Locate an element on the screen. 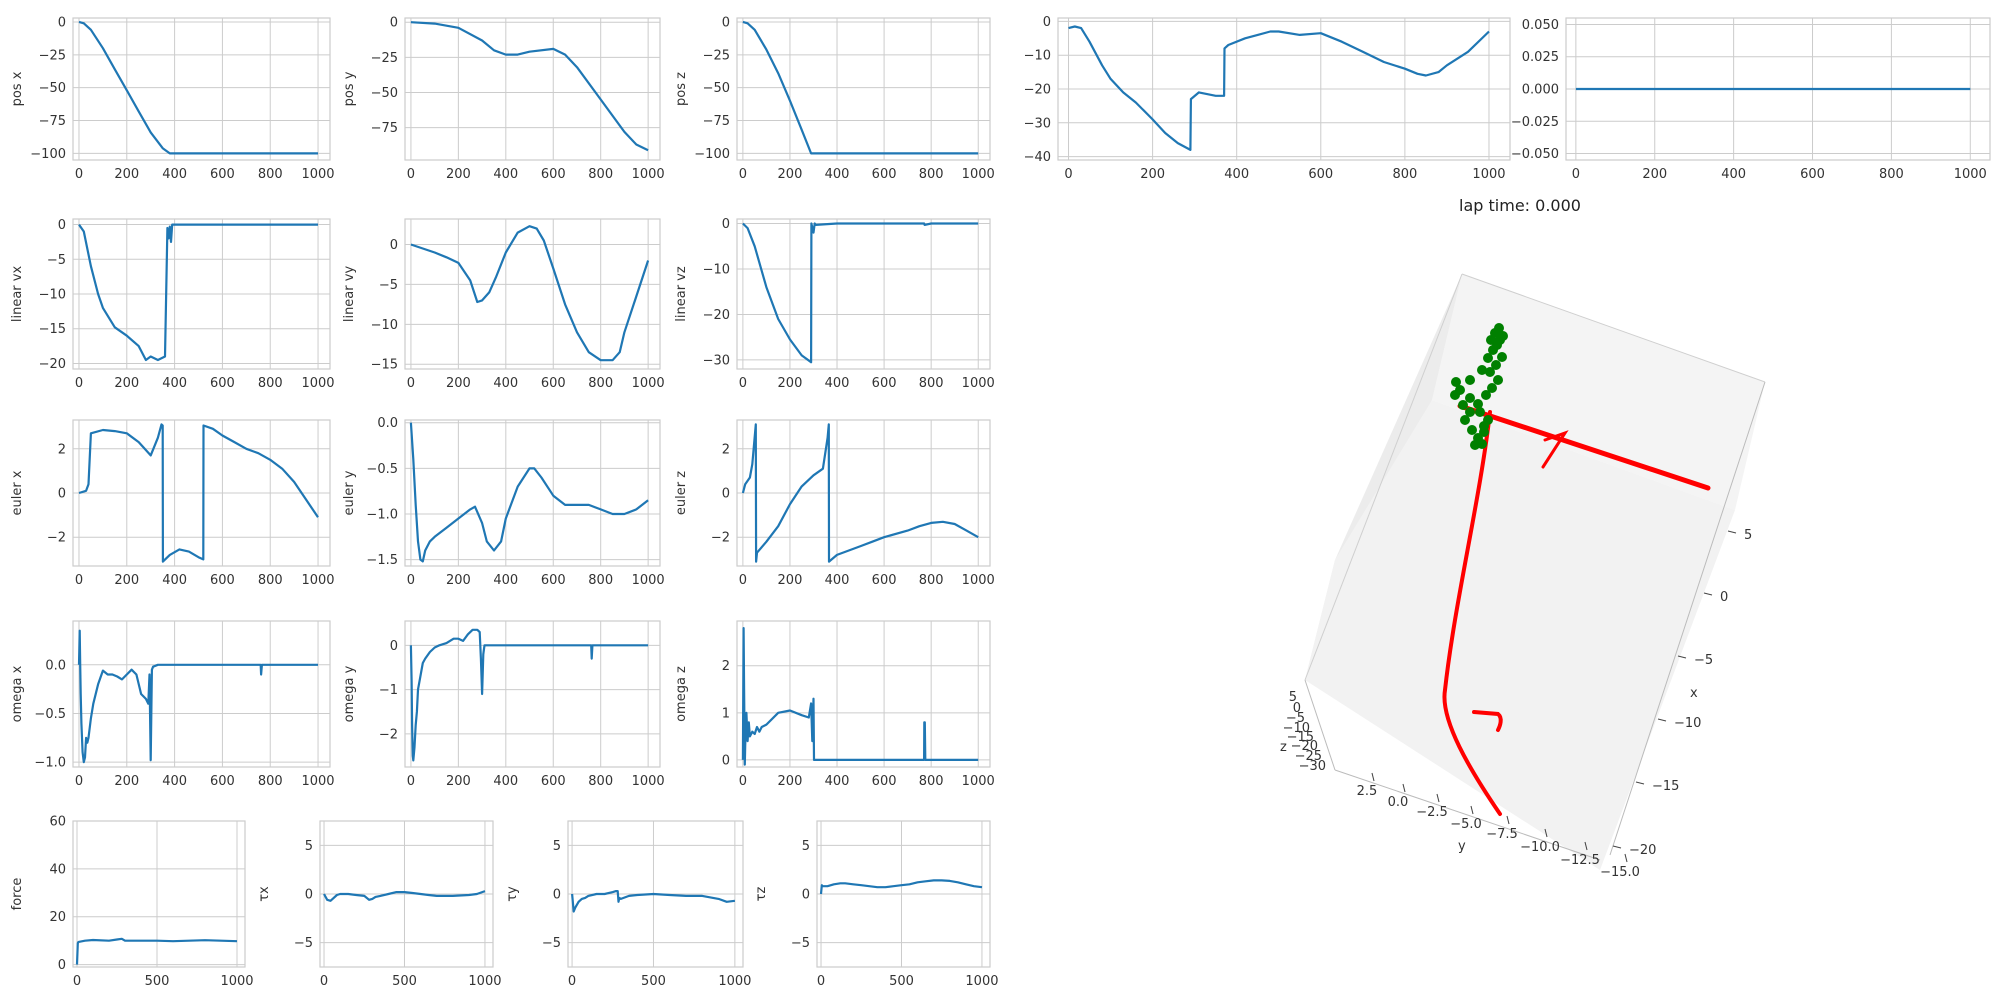  y-tick-label: −50 is located at coordinates (52, 88).